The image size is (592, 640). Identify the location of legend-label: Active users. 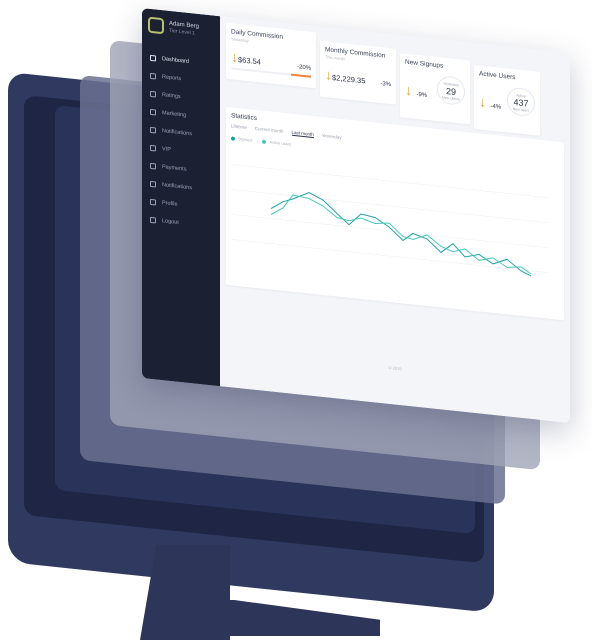
(280, 143).